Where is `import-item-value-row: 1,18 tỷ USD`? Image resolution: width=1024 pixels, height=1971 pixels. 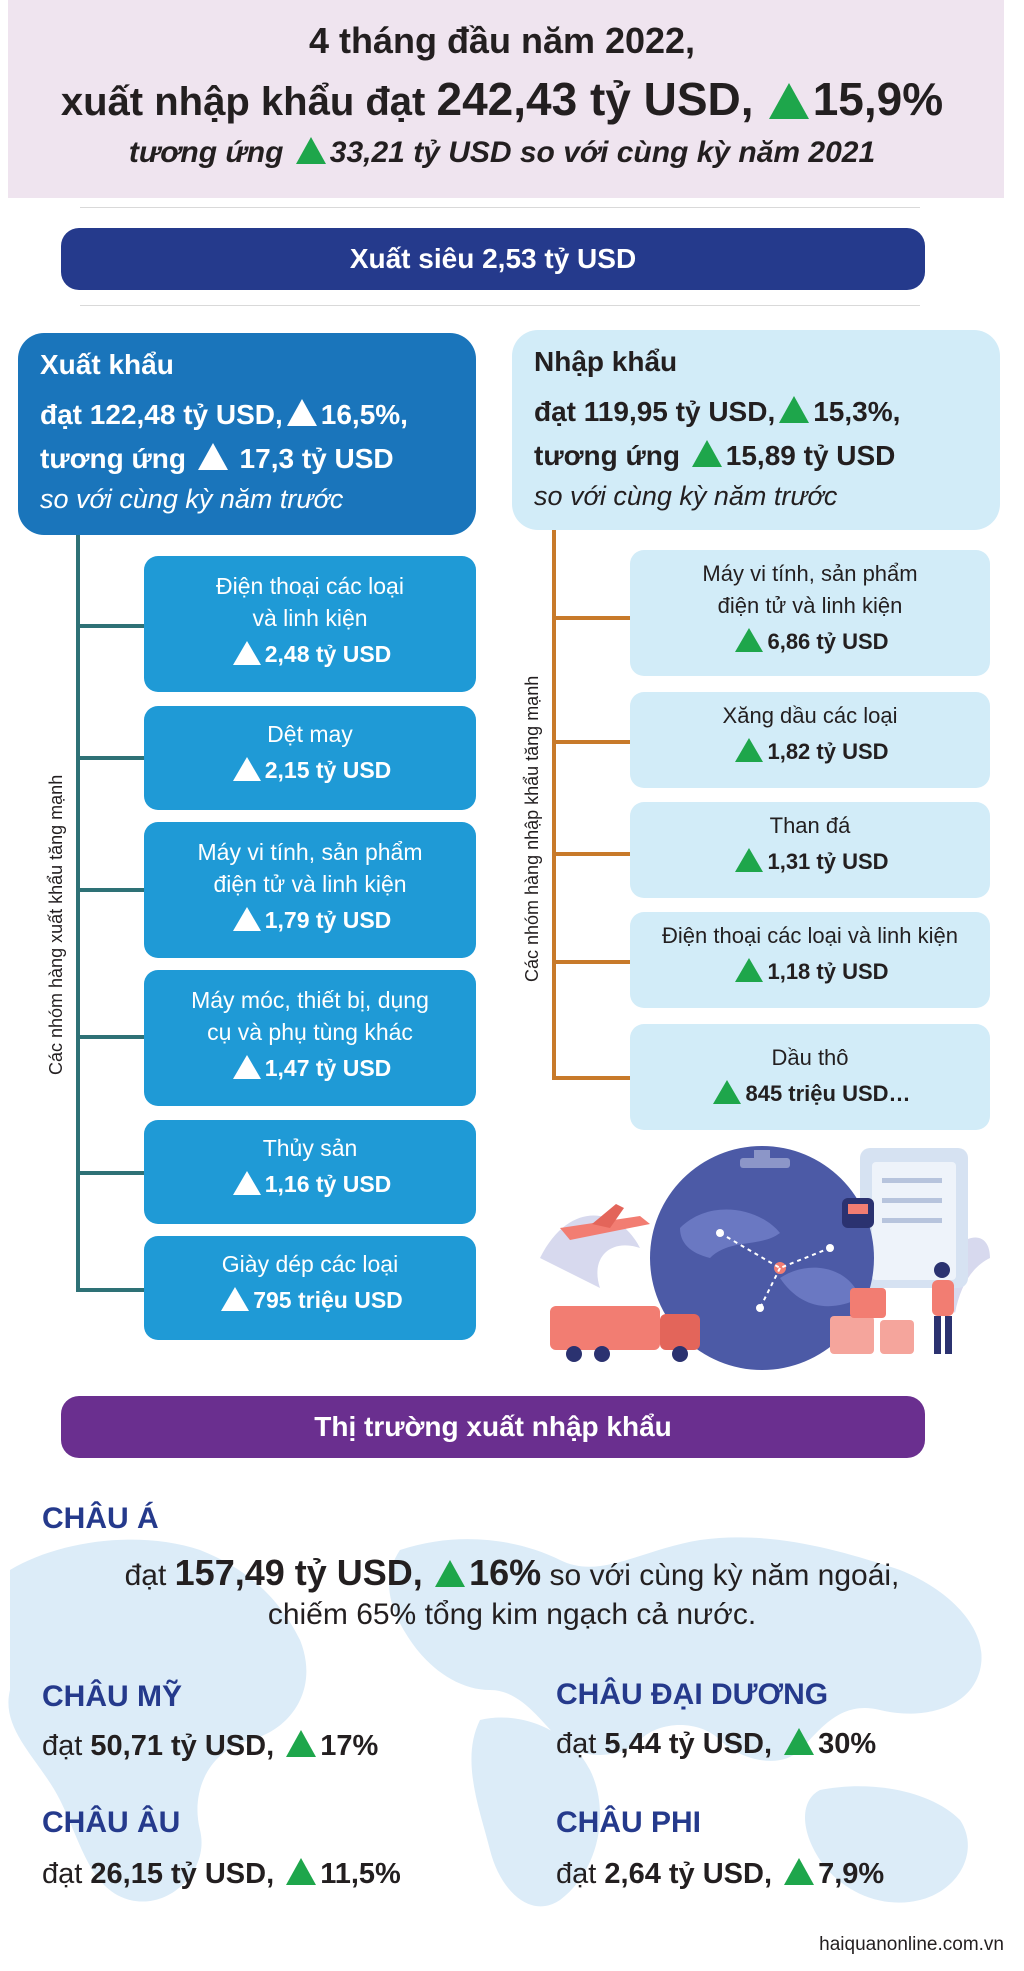 import-item-value-row: 1,18 tỷ USD is located at coordinates (810, 972).